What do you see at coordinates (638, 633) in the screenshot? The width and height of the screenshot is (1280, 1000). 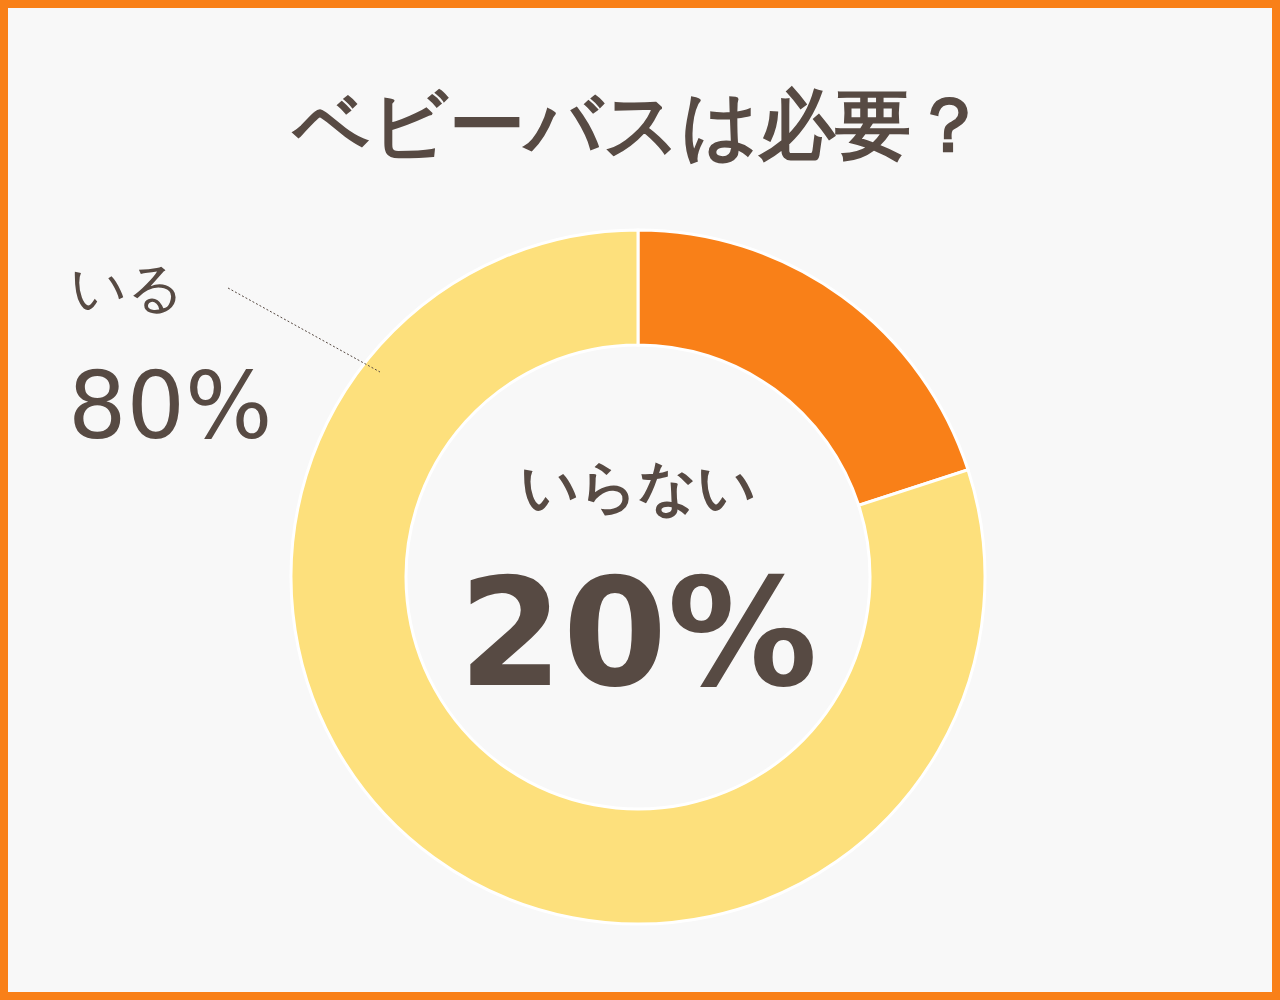 I see `data-label: 20%` at bounding box center [638, 633].